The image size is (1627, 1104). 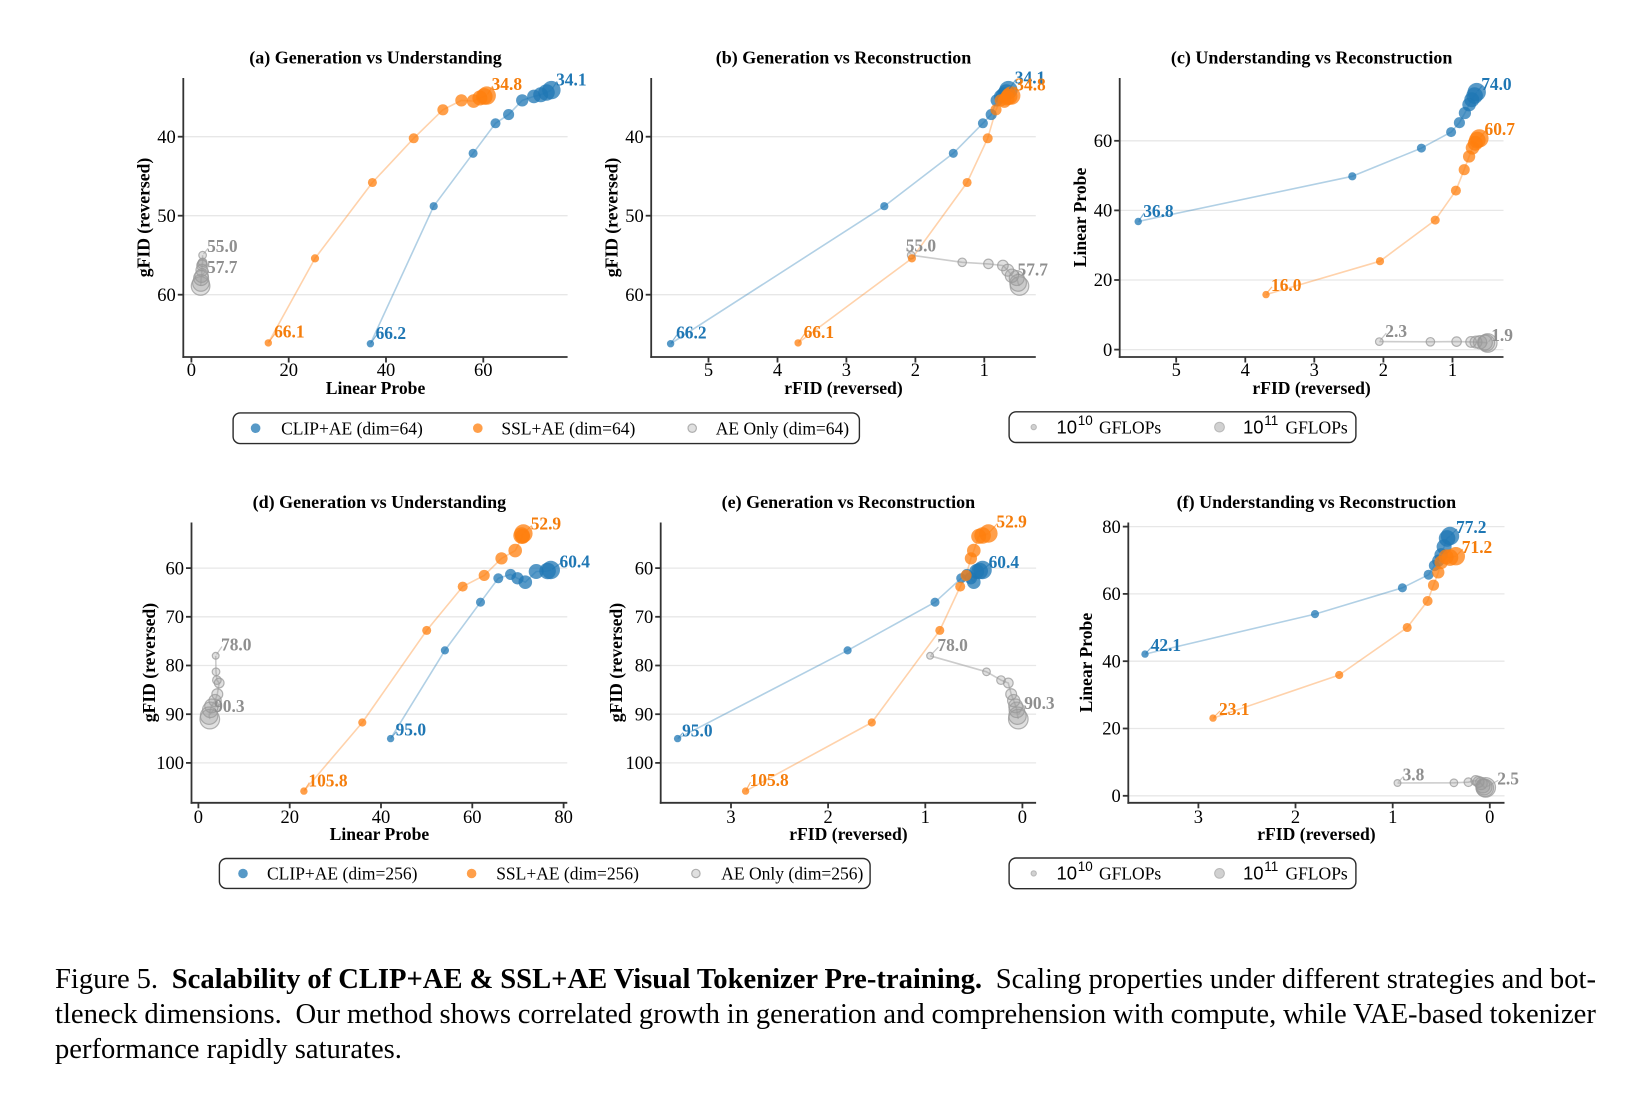 What do you see at coordinates (1234, 709) in the screenshot?
I see `svg-text: 23.1` at bounding box center [1234, 709].